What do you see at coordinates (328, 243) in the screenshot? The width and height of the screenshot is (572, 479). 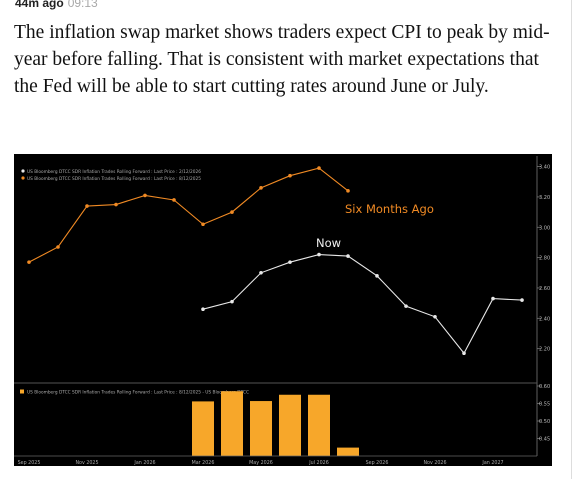 I see `annotation-now: Now` at bounding box center [328, 243].